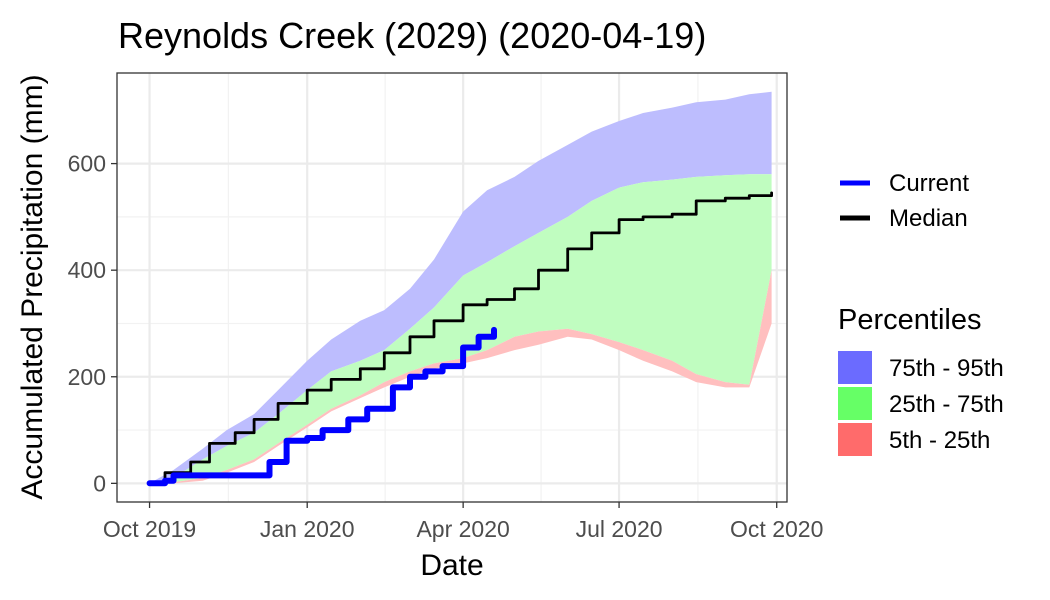 The width and height of the screenshot is (1050, 600). Describe the element at coordinates (99, 483) in the screenshot. I see `y-tick-label: 0` at that location.